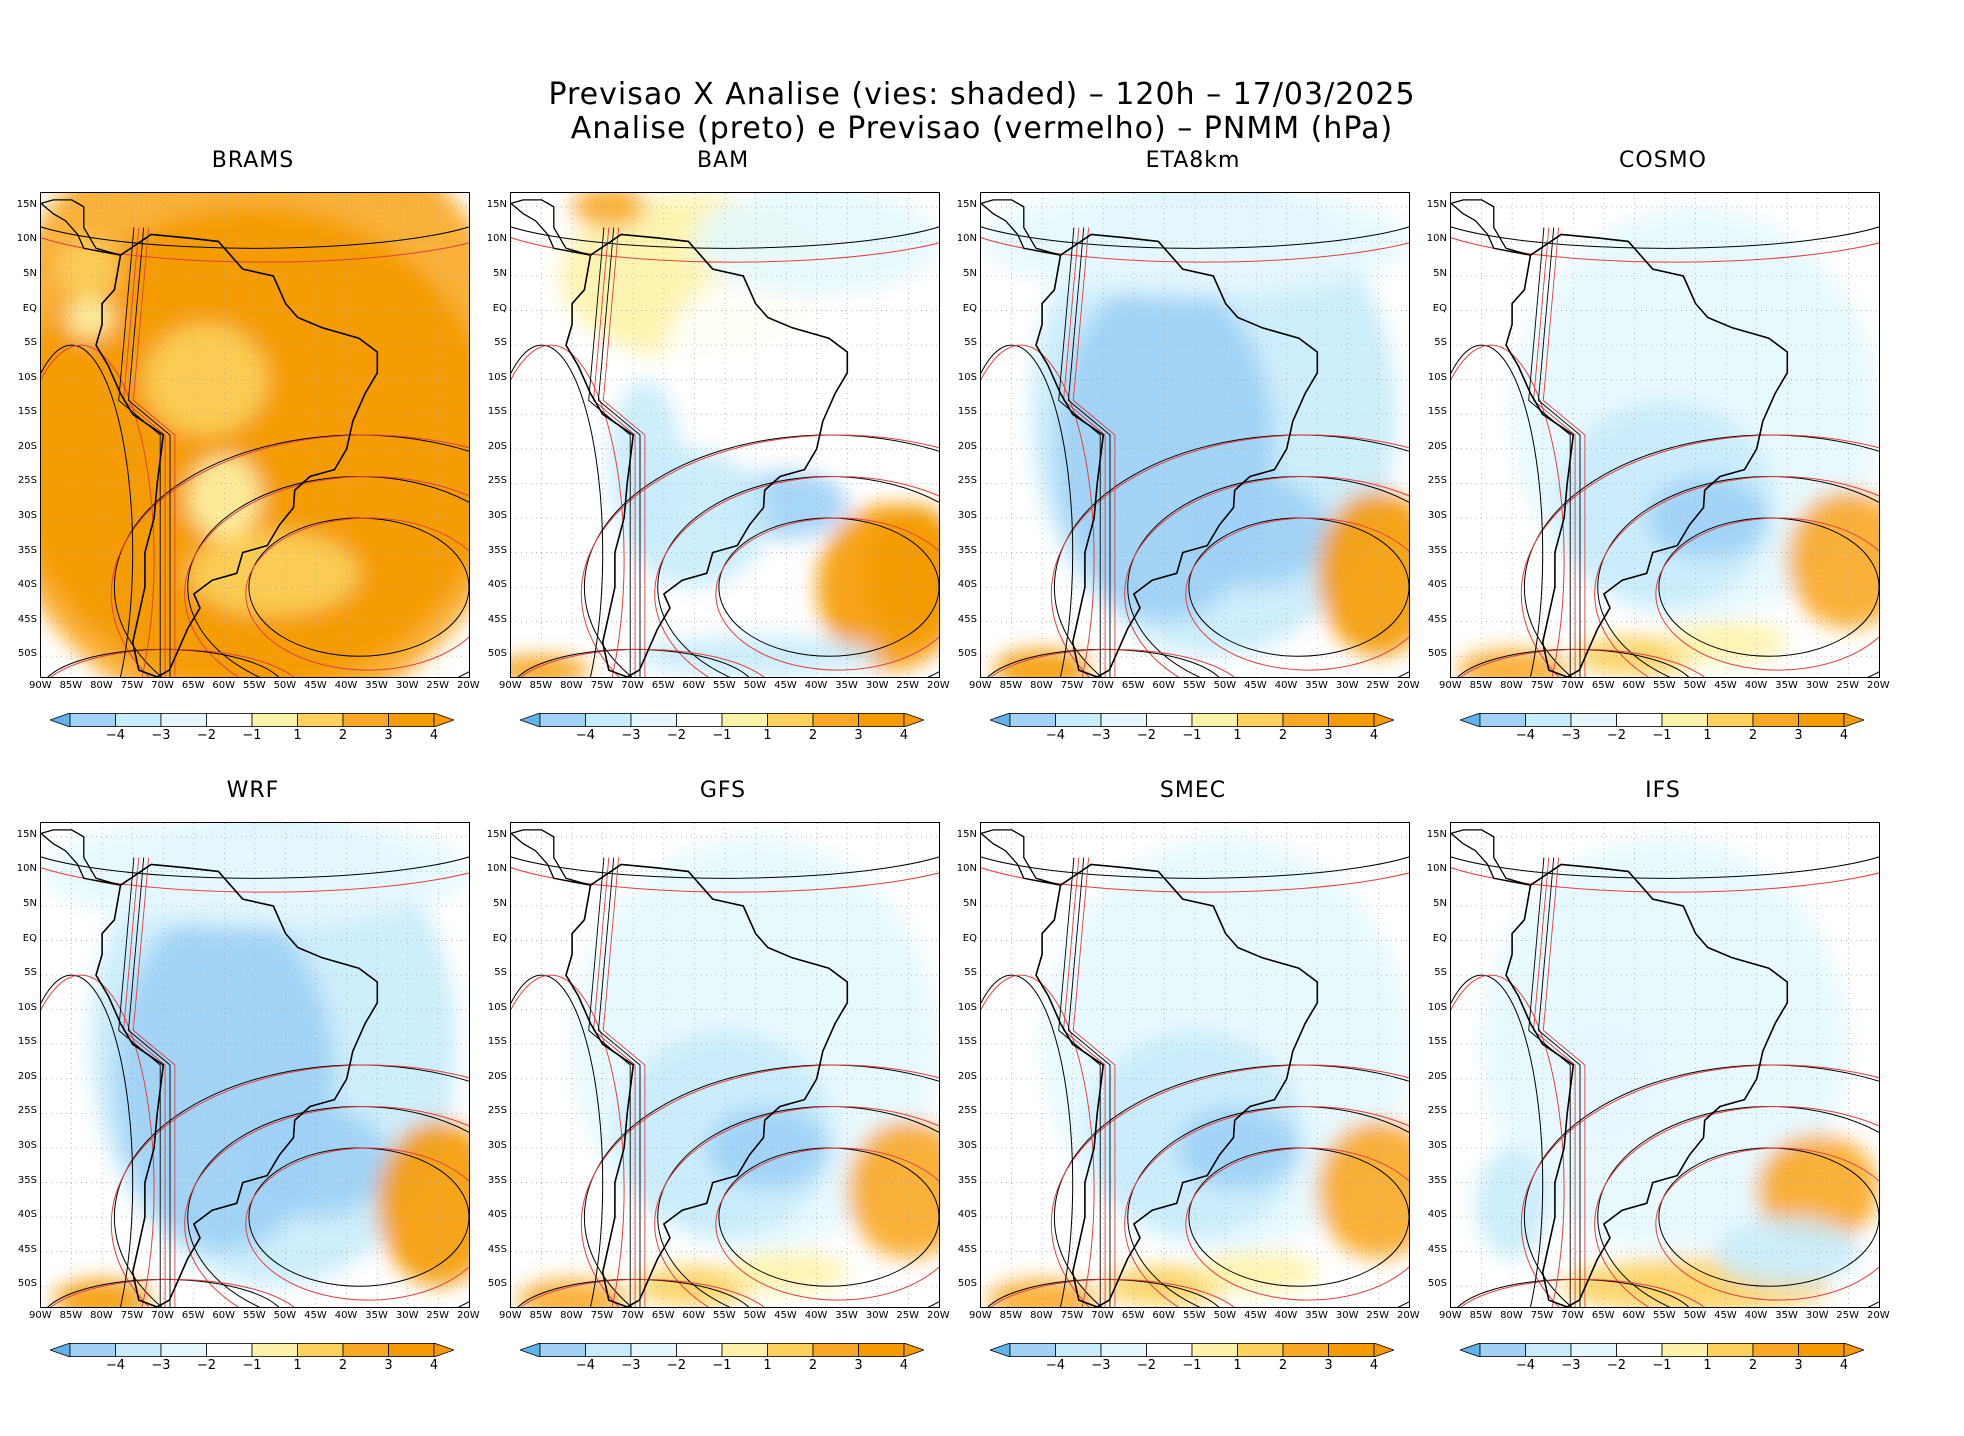 The image size is (1964, 1436). What do you see at coordinates (1328, 735) in the screenshot?
I see `colorbar-label: 3` at bounding box center [1328, 735].